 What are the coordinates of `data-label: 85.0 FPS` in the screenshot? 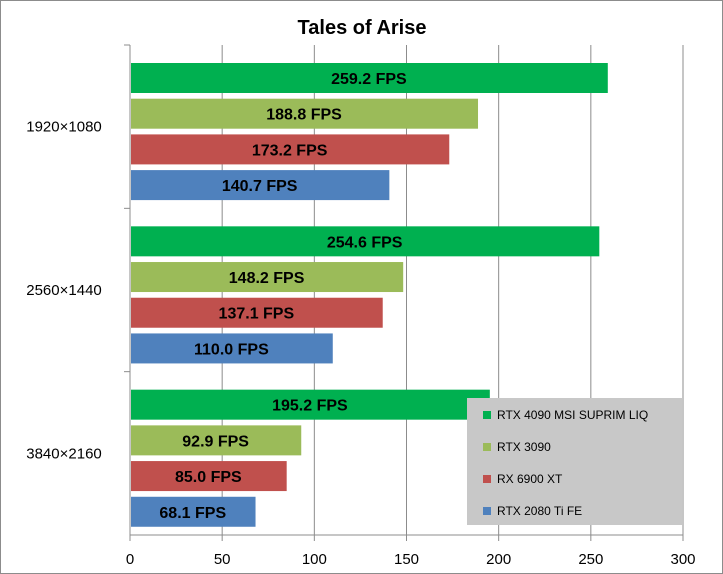 It's located at (208, 477).